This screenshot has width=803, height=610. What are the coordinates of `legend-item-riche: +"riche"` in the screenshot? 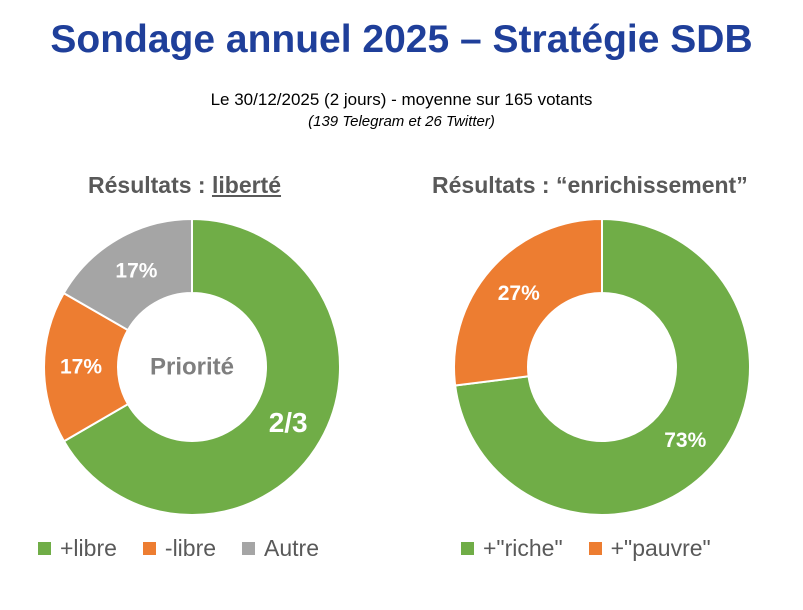 It's located at (512, 548).